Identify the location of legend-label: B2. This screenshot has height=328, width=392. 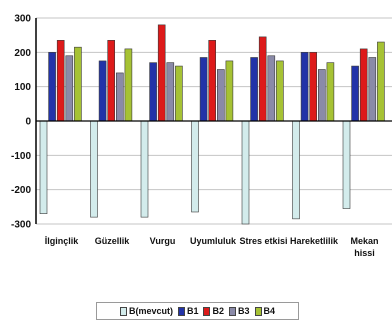
(218, 311).